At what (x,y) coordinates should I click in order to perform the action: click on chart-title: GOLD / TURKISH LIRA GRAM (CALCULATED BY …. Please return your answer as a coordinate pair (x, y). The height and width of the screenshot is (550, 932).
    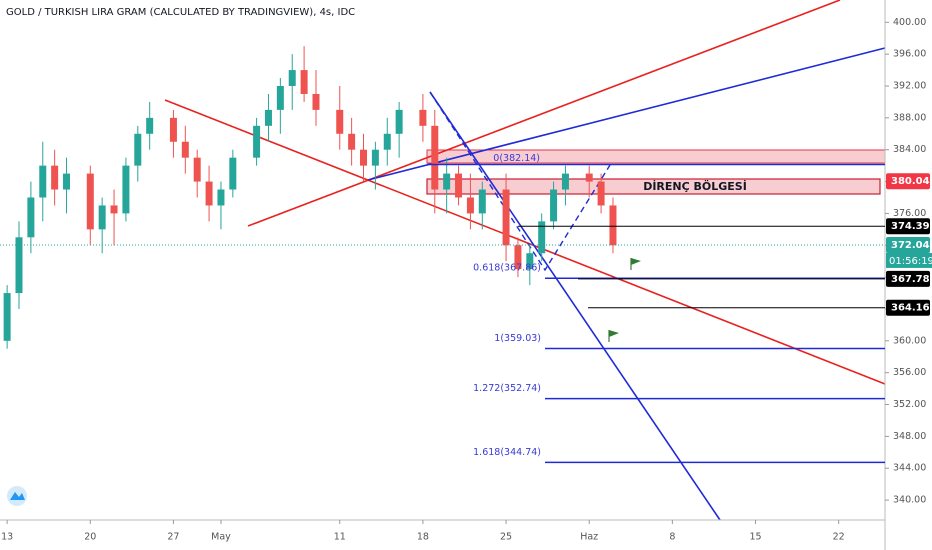
    Looking at the image, I should click on (180, 12).